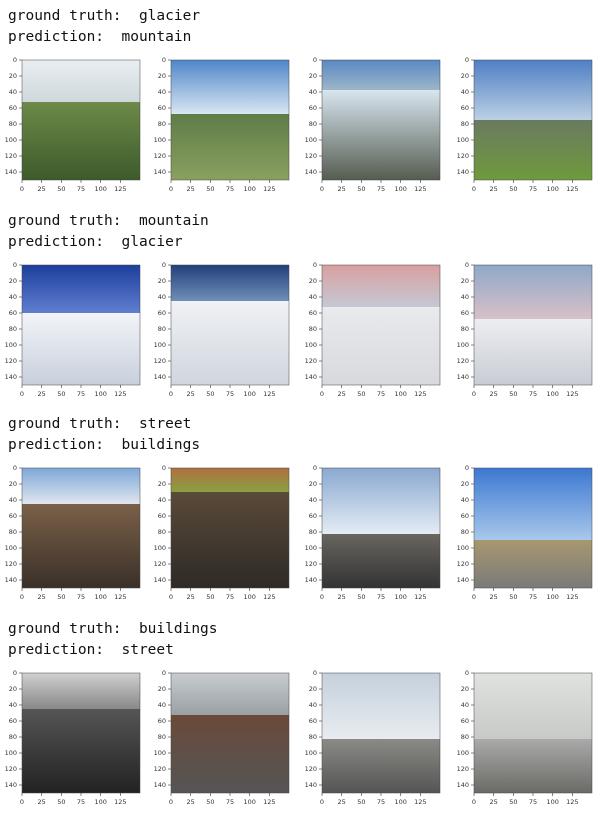 This screenshot has width=606, height=820. I want to click on ground-truth: ground truth: buildings, so click(113, 629).